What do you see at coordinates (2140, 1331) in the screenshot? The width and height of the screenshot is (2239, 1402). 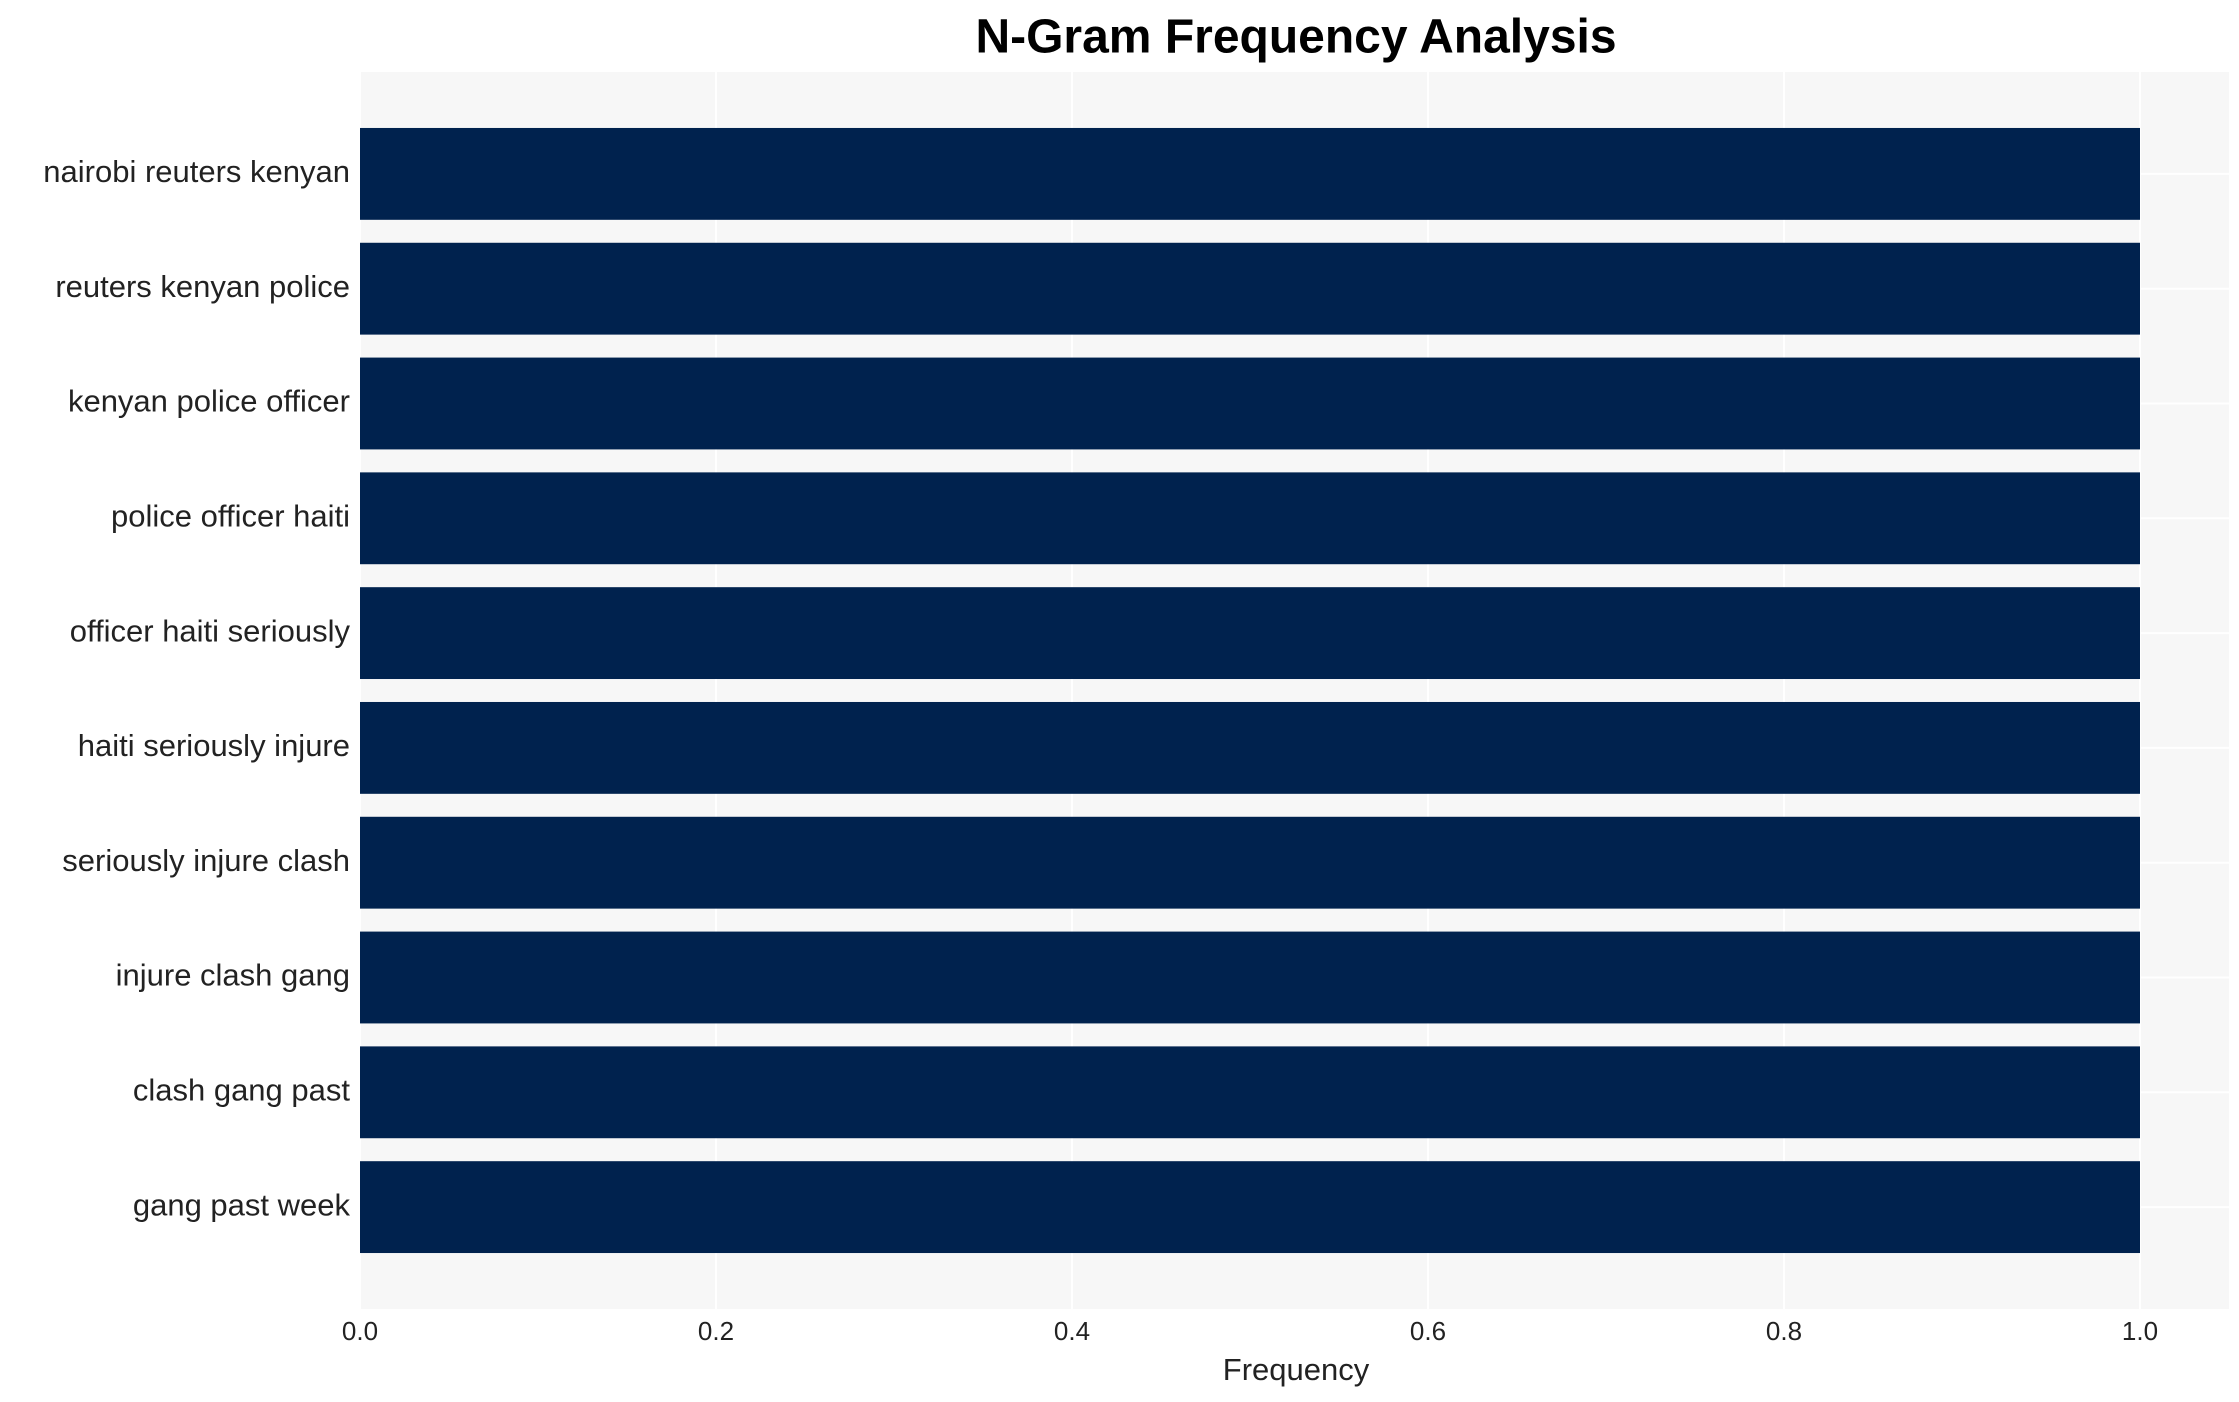 I see `x-tick-label: 1.0` at bounding box center [2140, 1331].